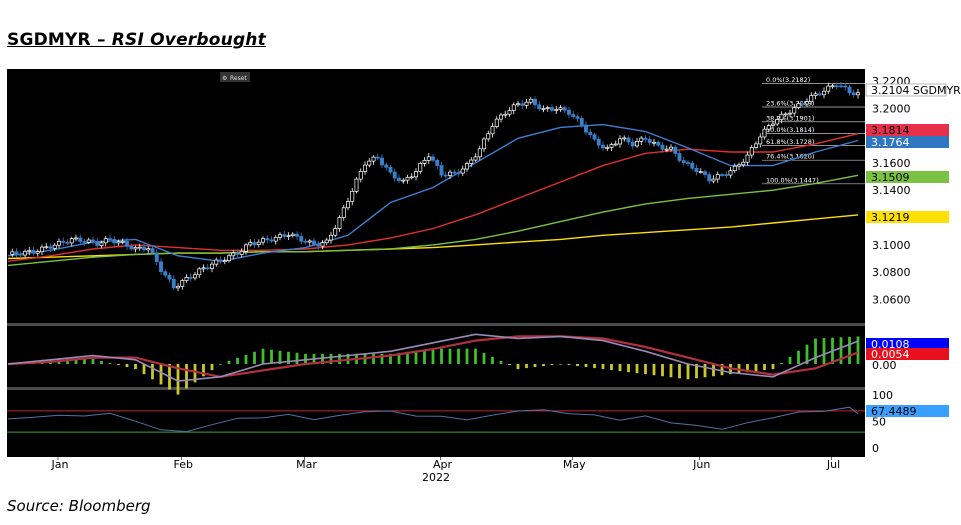 The width and height of the screenshot is (961, 525). Describe the element at coordinates (224, 78) in the screenshot. I see `gear-icon: ⚙` at that location.